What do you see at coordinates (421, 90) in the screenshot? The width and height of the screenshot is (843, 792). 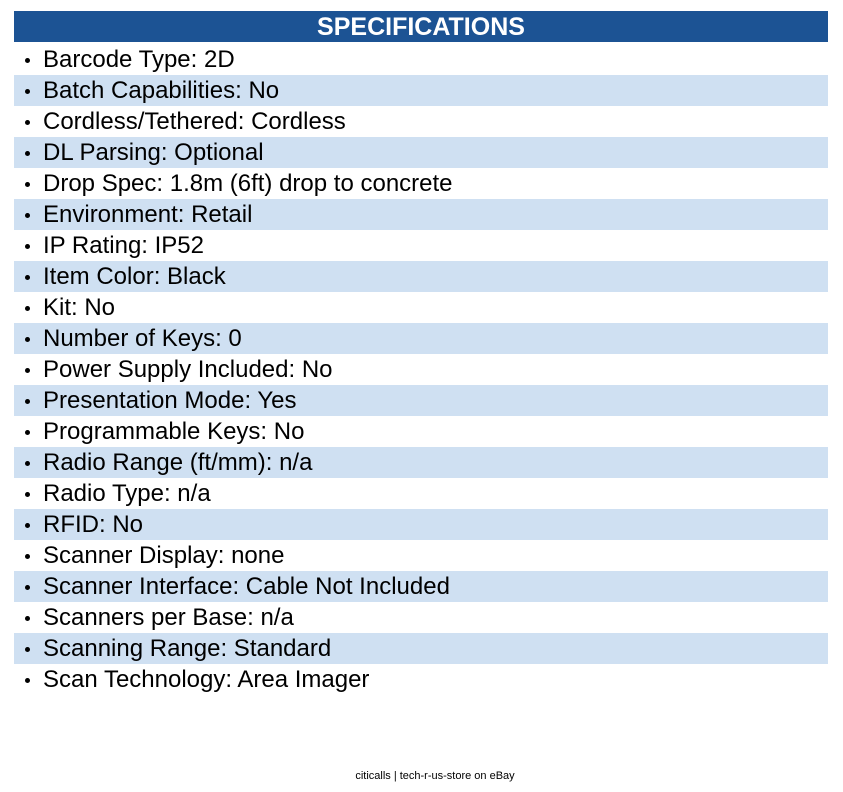 I see `spec-item: Batch Capabilities: No` at bounding box center [421, 90].